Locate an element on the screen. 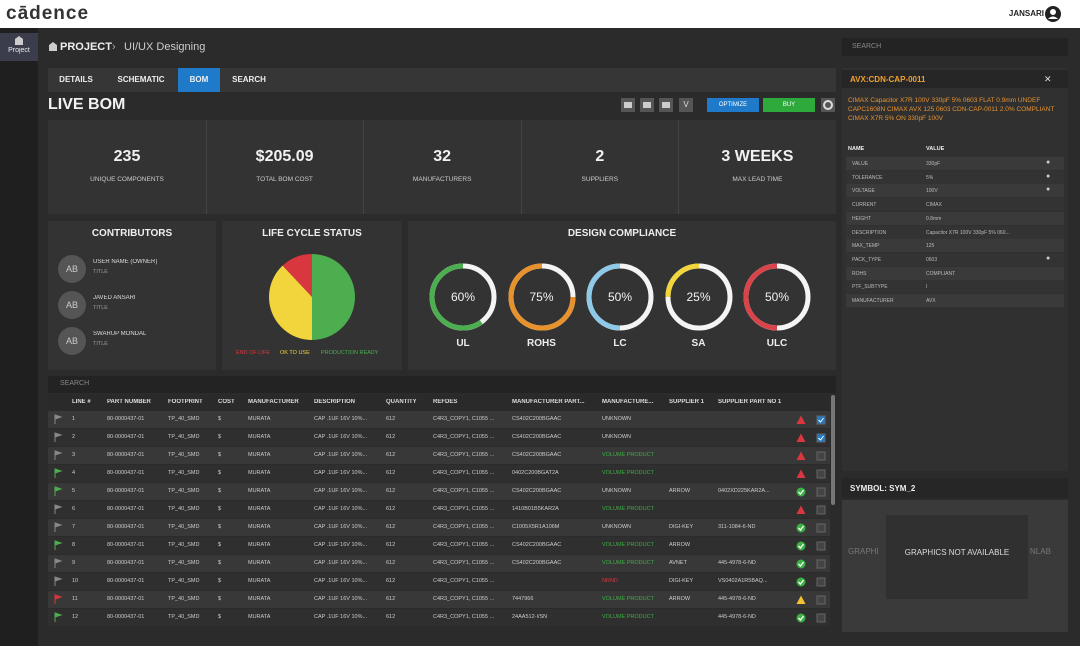 The width and height of the screenshot is (1080, 646). table-cell: 5 is located at coordinates (74, 491).